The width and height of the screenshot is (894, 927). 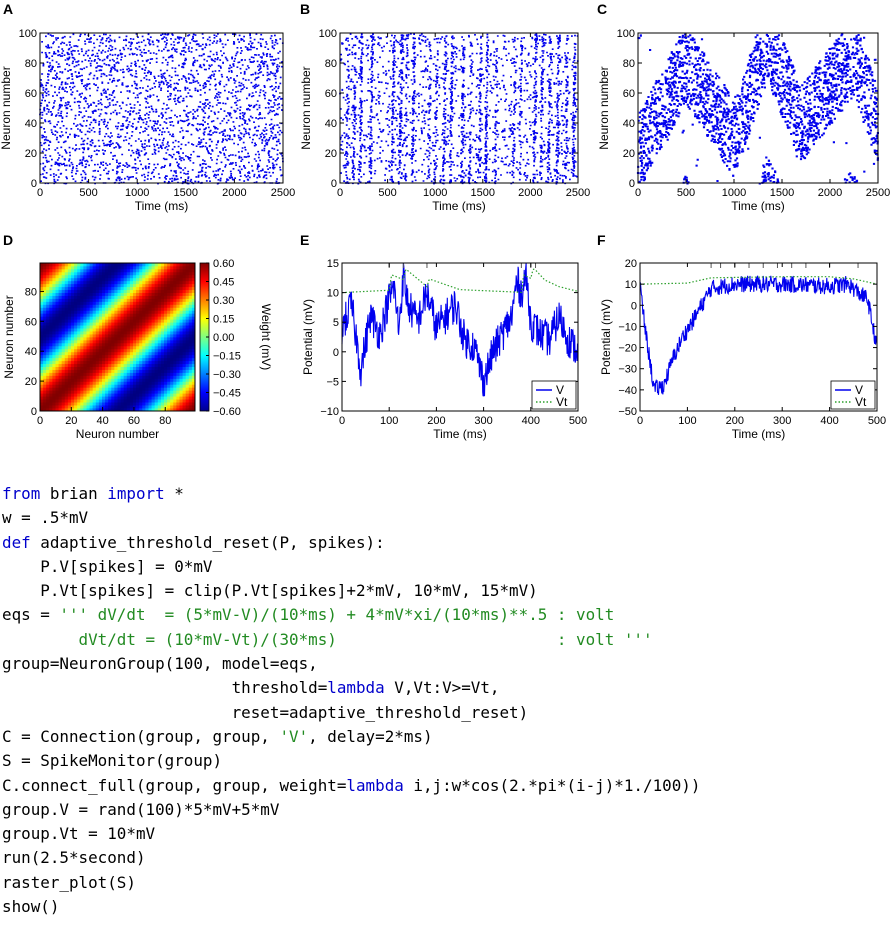 What do you see at coordinates (483, 193) in the screenshot?
I see `x-tick-label: 1500` at bounding box center [483, 193].